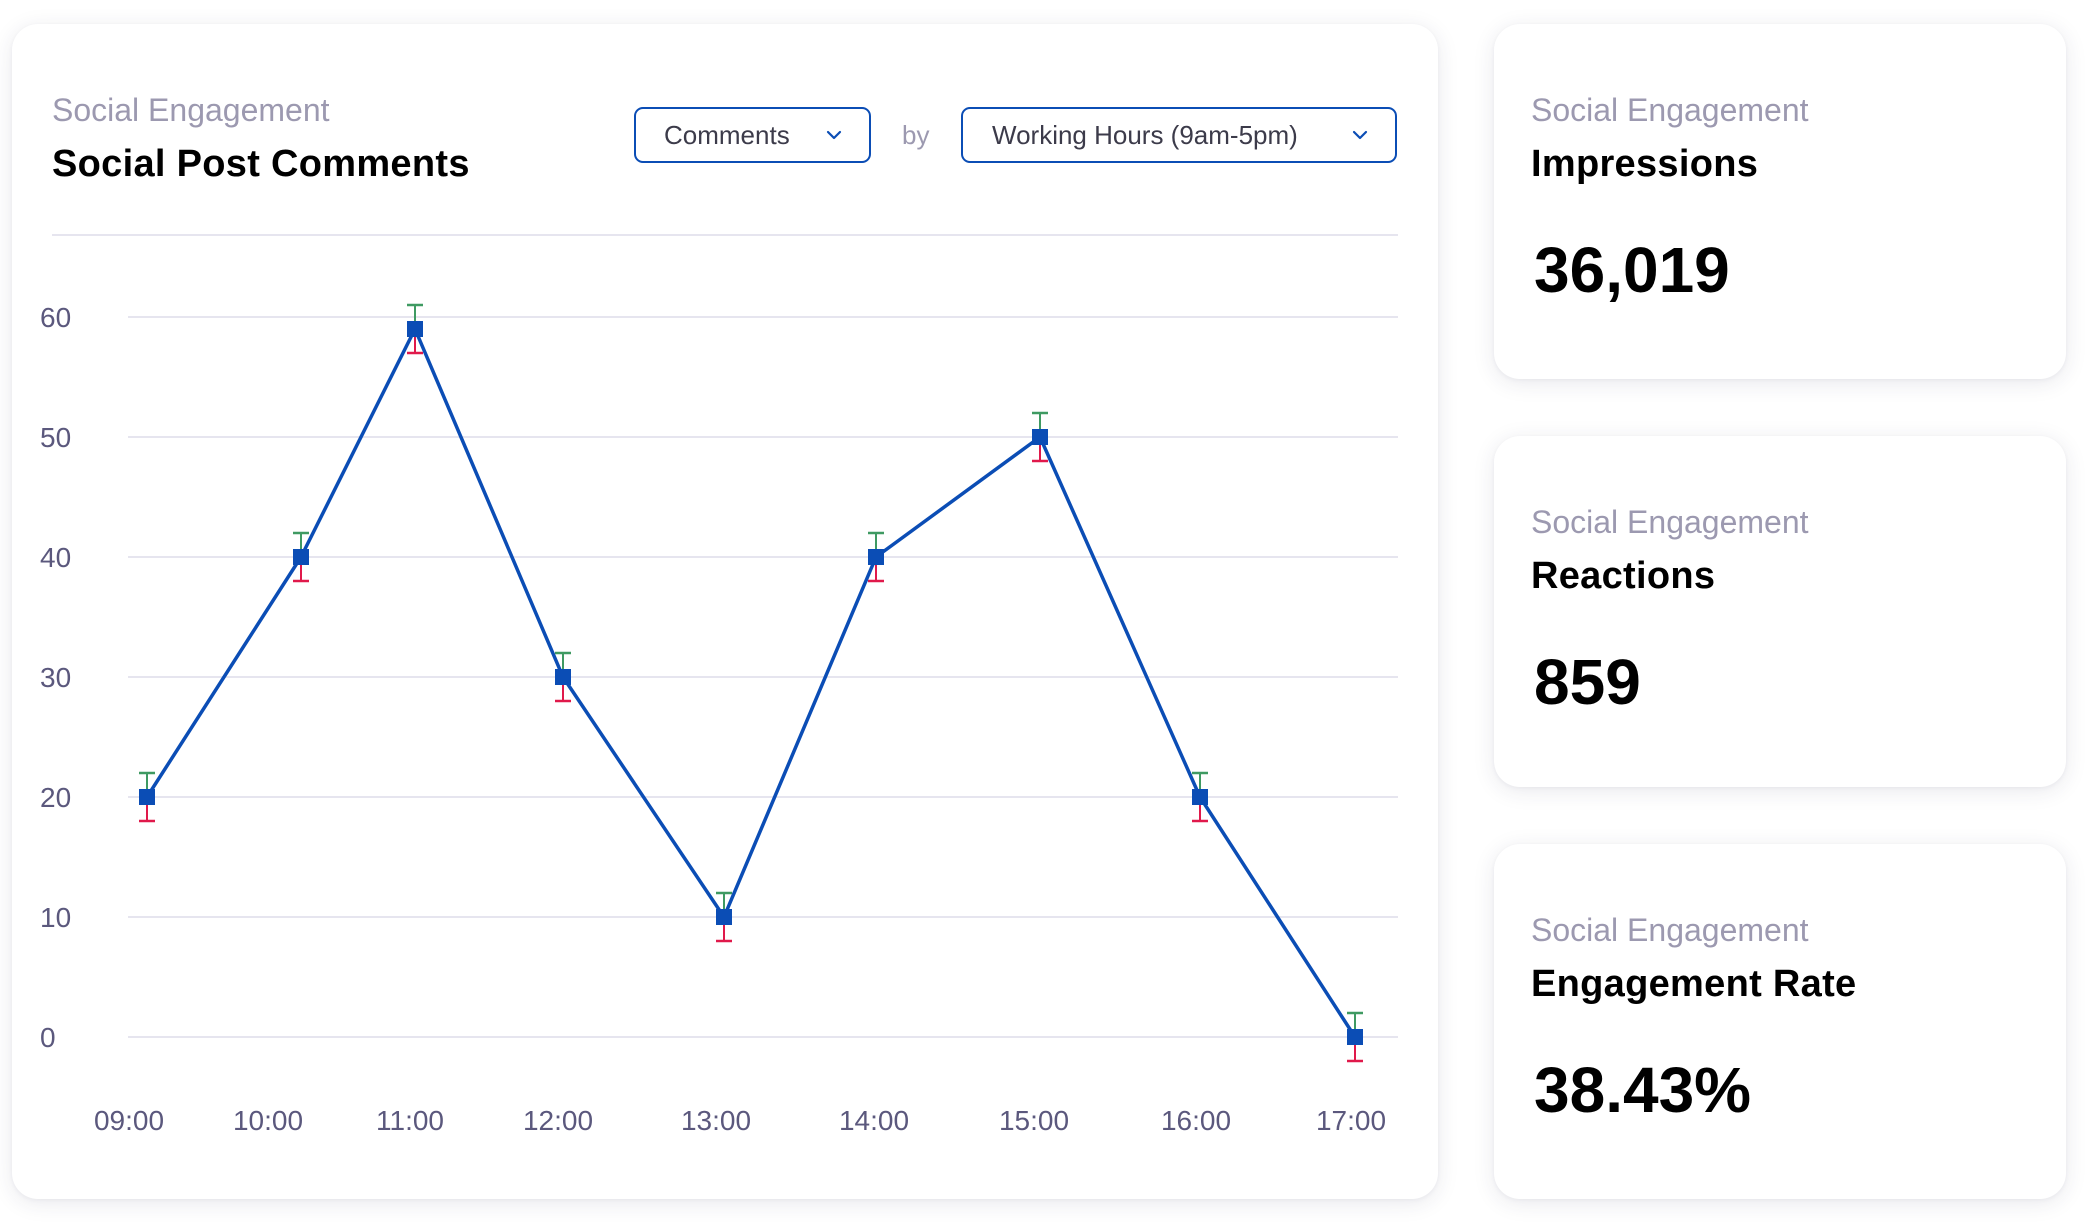 The image size is (2098, 1232). What do you see at coordinates (129, 1120) in the screenshot?
I see `x-tick-label: 09:00` at bounding box center [129, 1120].